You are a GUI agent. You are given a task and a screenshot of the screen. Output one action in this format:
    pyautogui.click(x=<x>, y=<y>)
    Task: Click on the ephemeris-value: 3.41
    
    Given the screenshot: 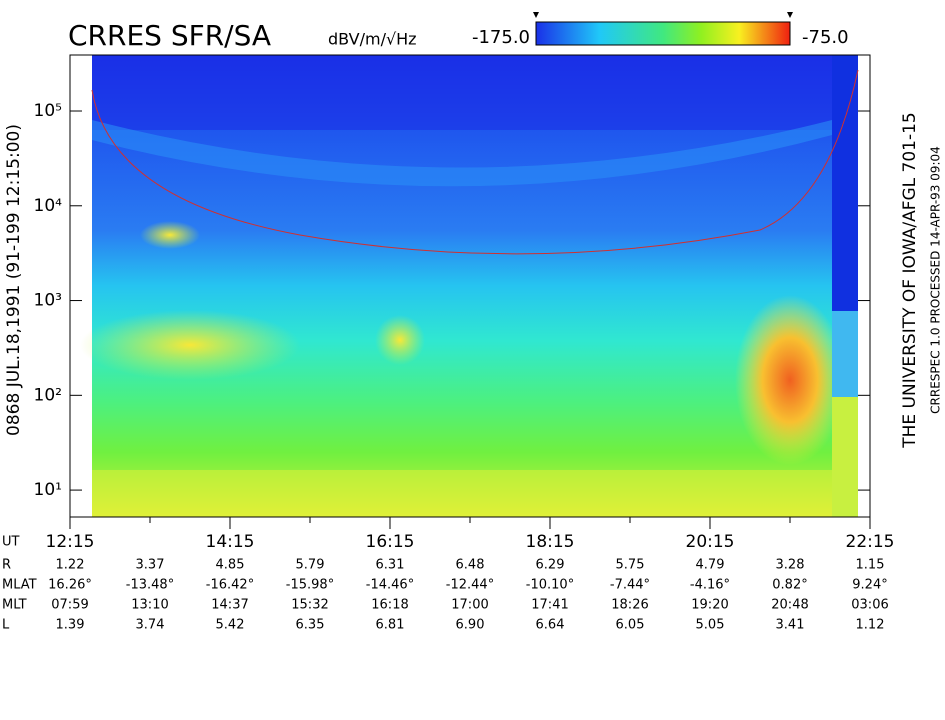 What is the action you would take?
    pyautogui.click(x=790, y=625)
    